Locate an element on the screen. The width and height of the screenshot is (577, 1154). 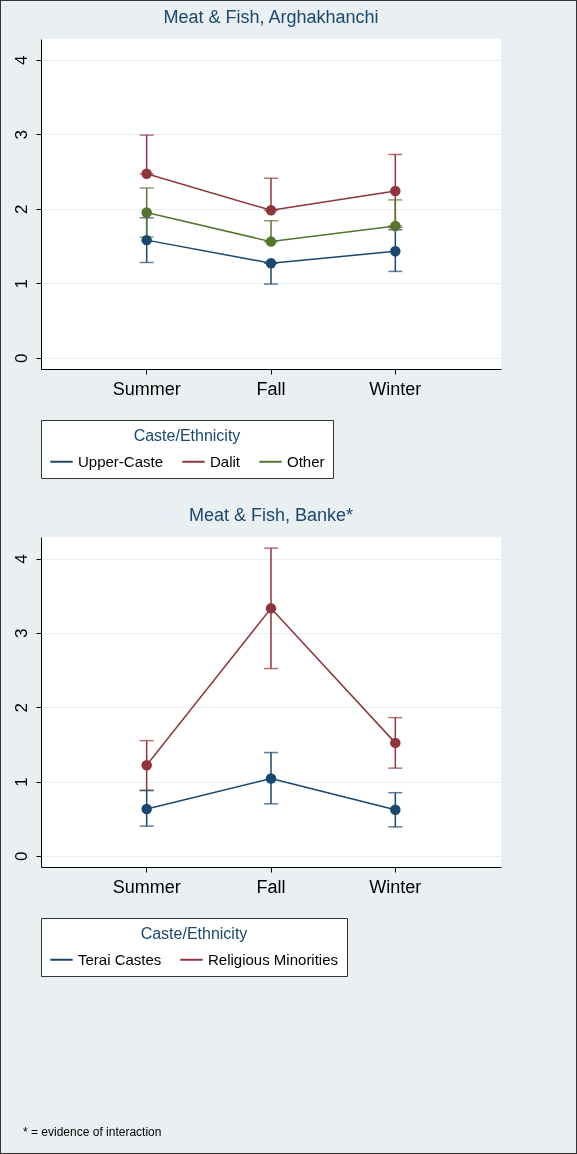
legend-label: Upper-Caste is located at coordinates (121, 461).